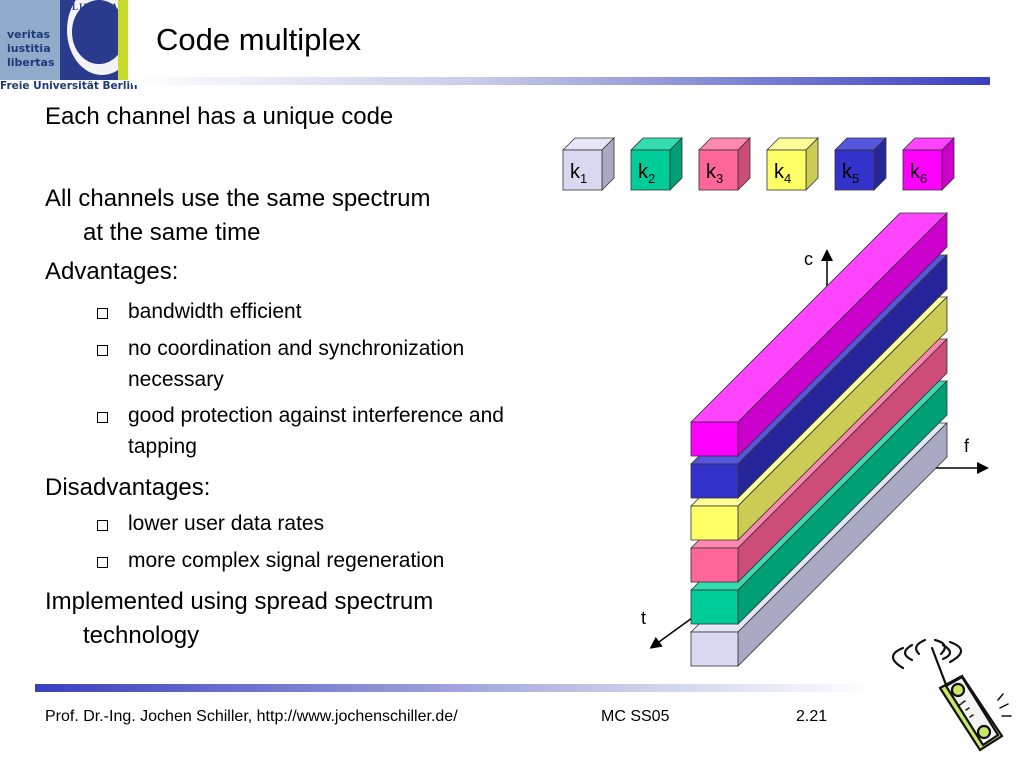 The height and width of the screenshot is (768, 1024). I want to click on code-channel-bar-3-front-face, so click(714, 565).